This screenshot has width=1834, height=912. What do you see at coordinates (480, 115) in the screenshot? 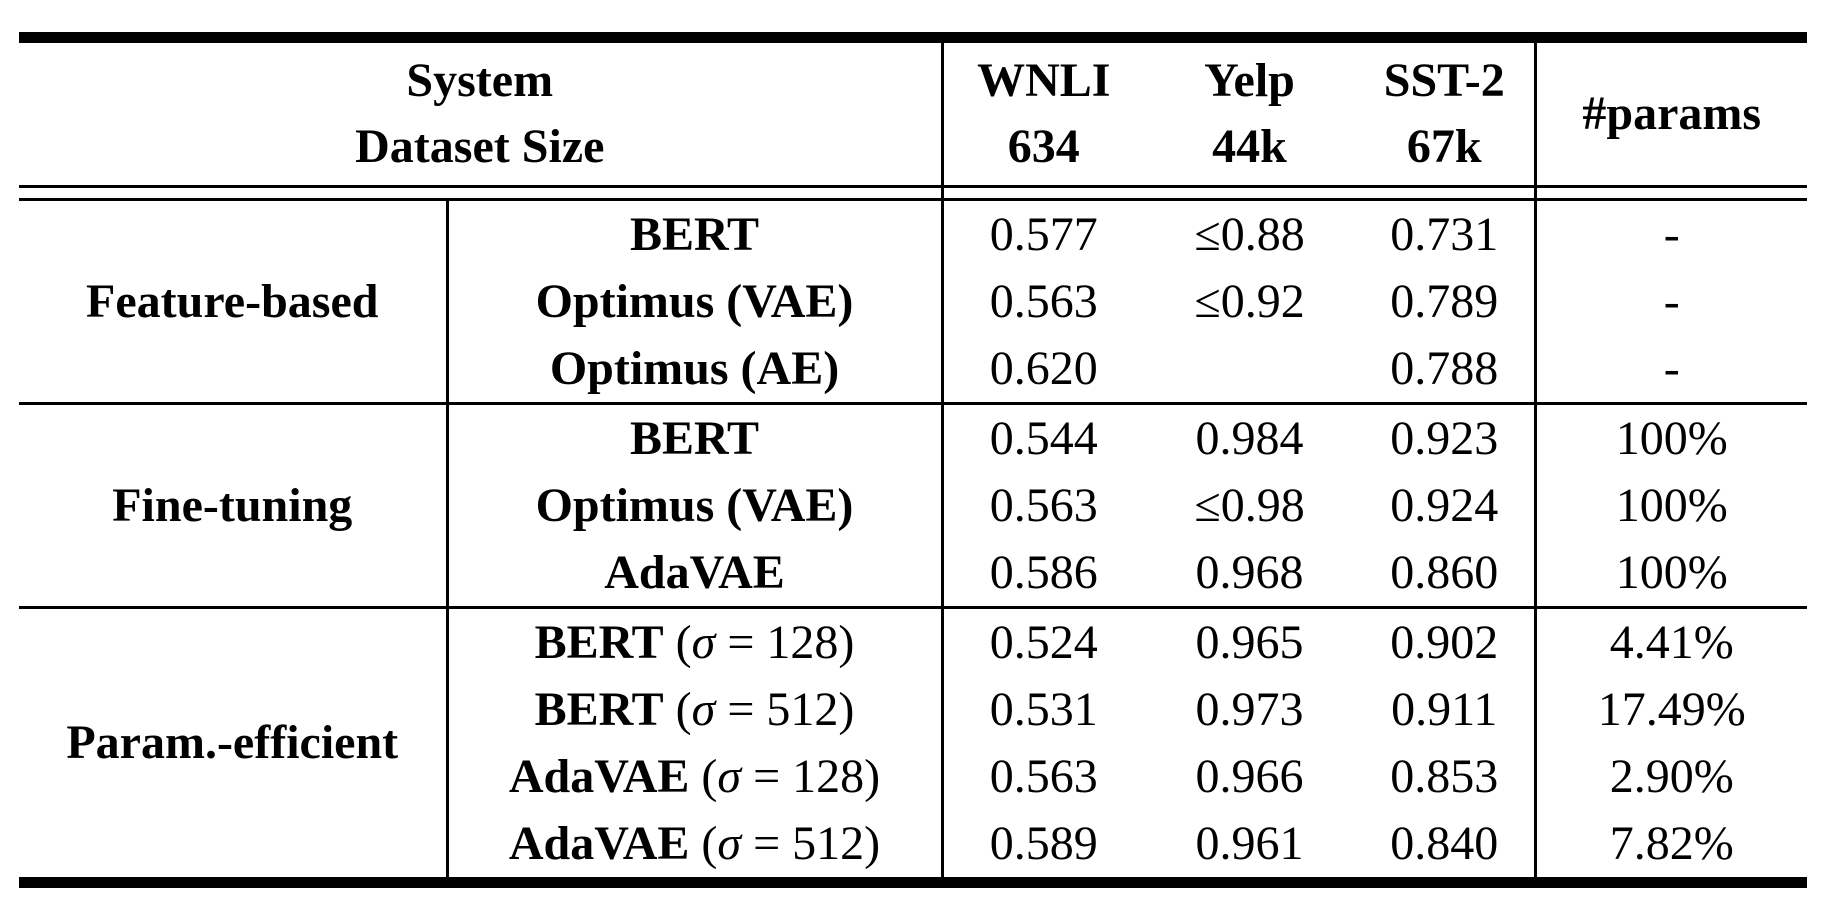
I see `header-system-dataset-size: System Dataset Size` at bounding box center [480, 115].